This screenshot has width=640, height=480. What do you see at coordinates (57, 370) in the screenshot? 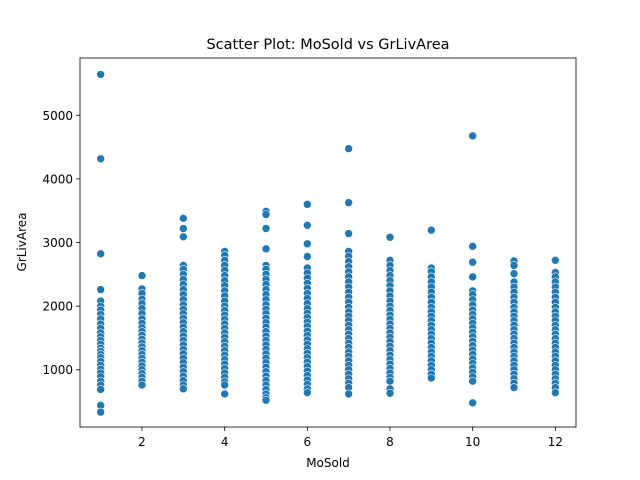
I see `y-tick-label: 1000` at bounding box center [57, 370].